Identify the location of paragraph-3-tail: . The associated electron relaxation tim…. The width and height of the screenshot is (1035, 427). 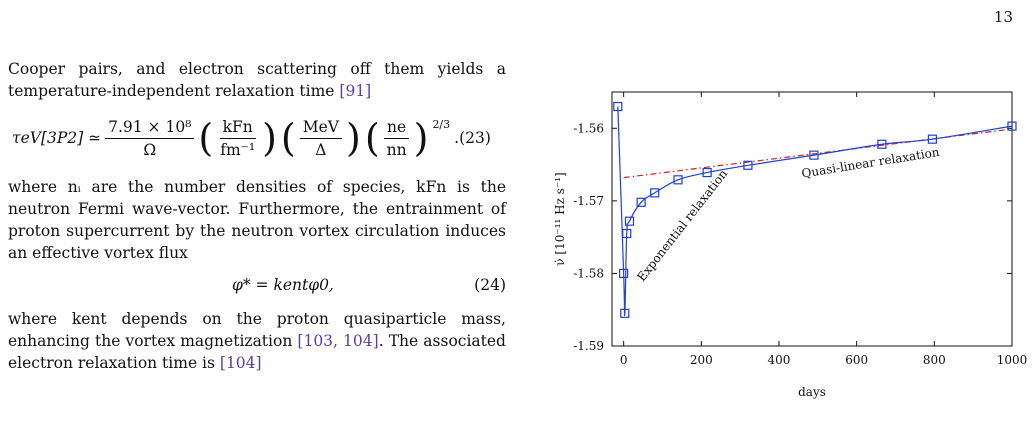
(257, 352).